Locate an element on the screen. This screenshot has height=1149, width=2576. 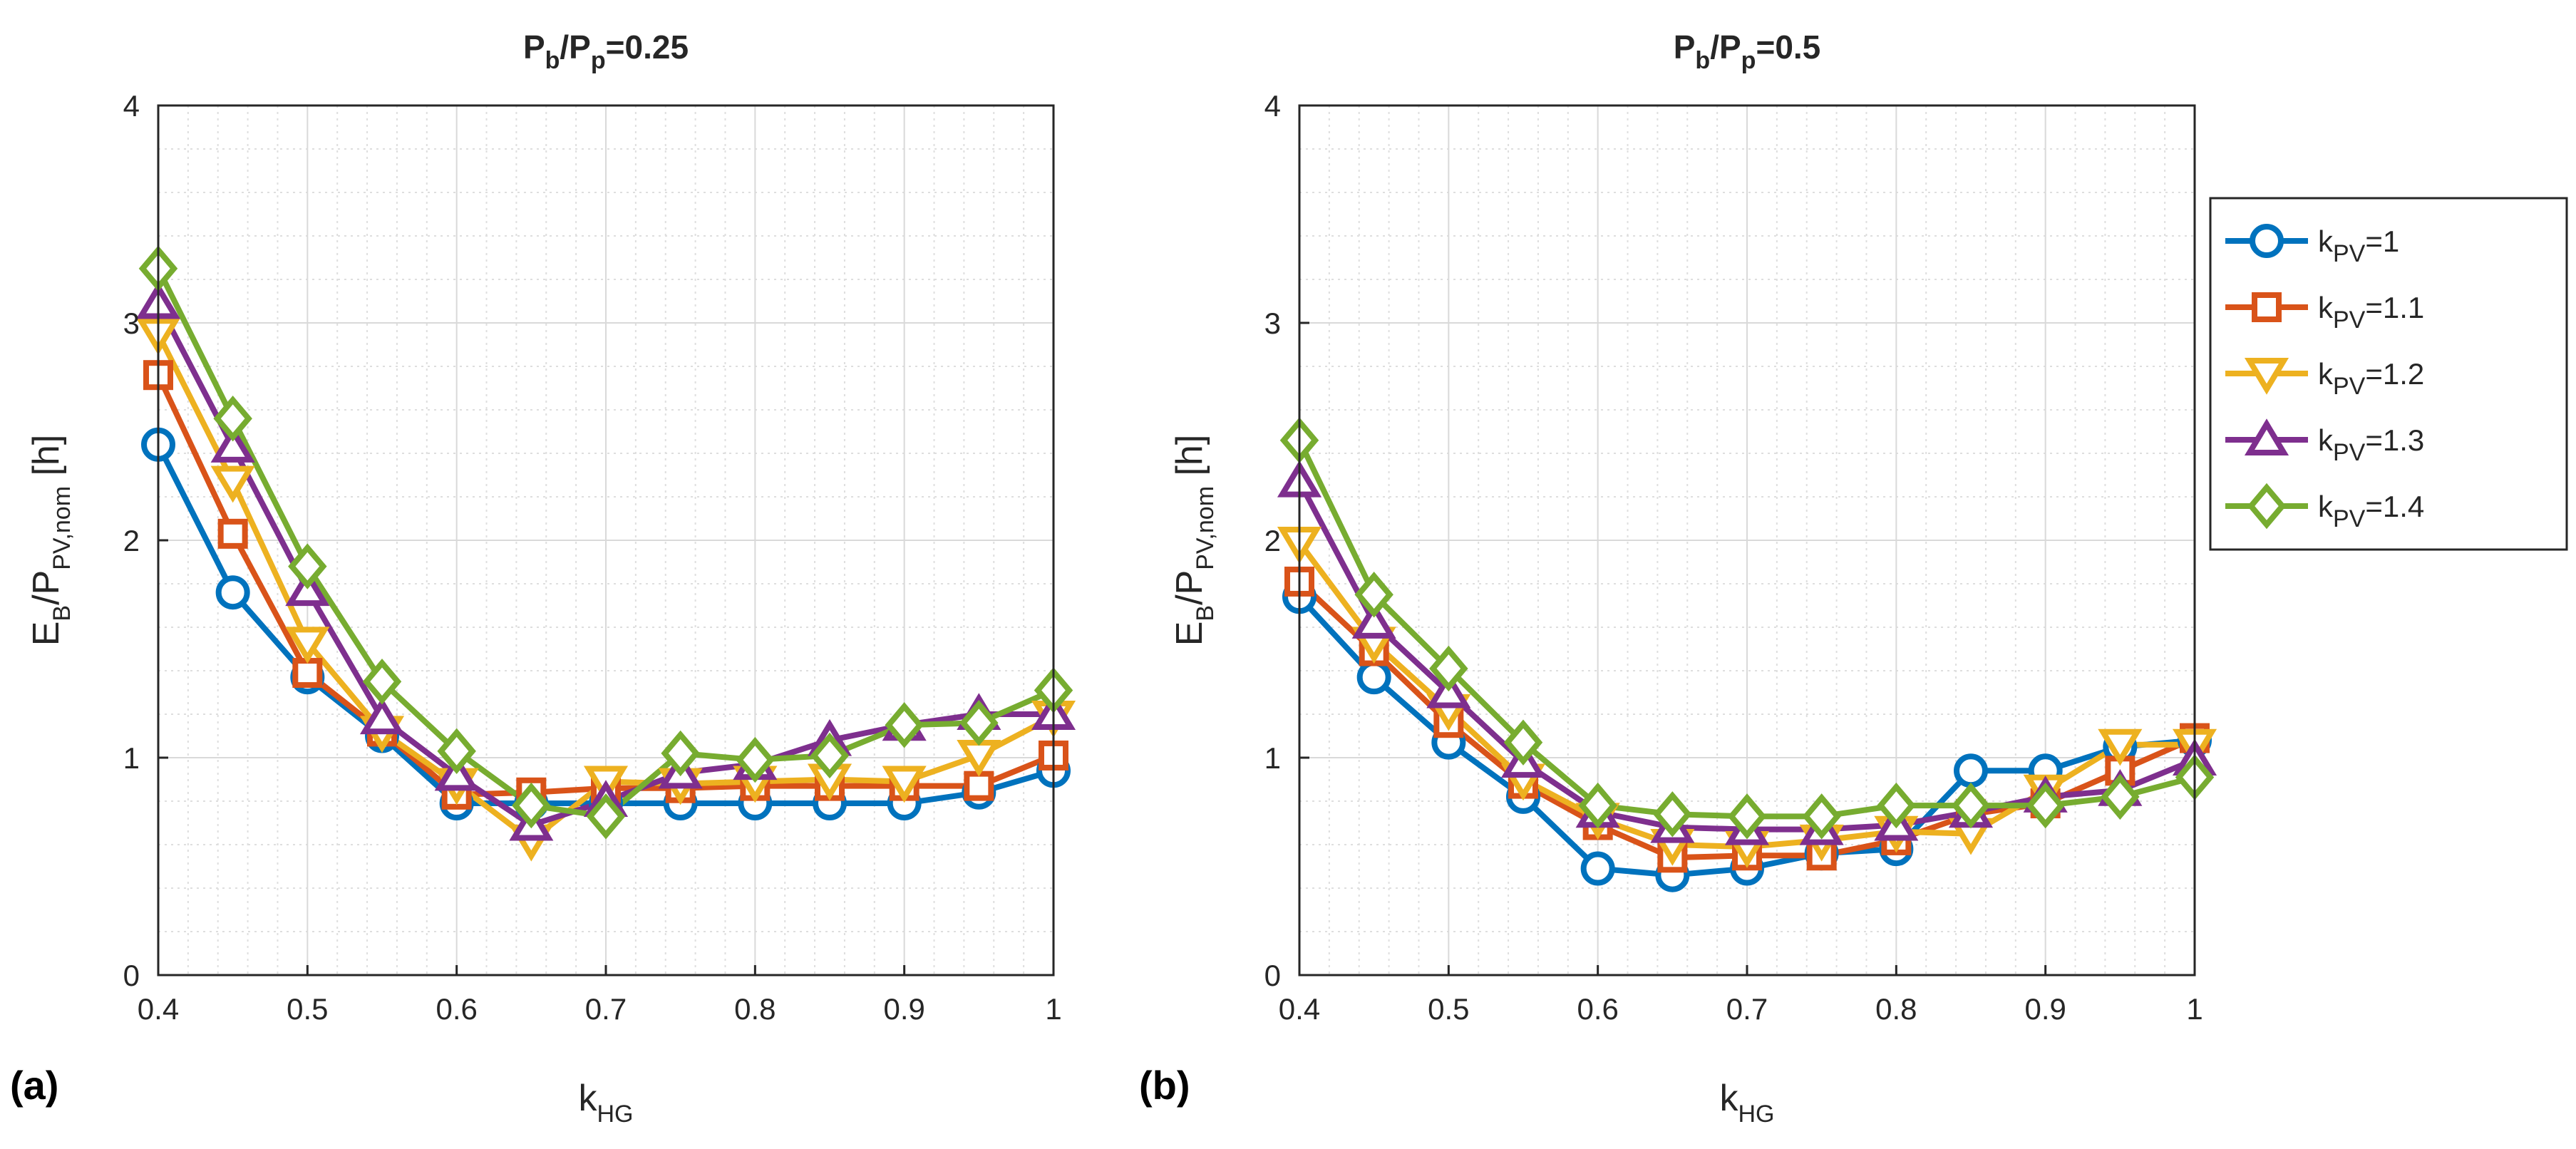
legend-marker-circle is located at coordinates (2267, 241).